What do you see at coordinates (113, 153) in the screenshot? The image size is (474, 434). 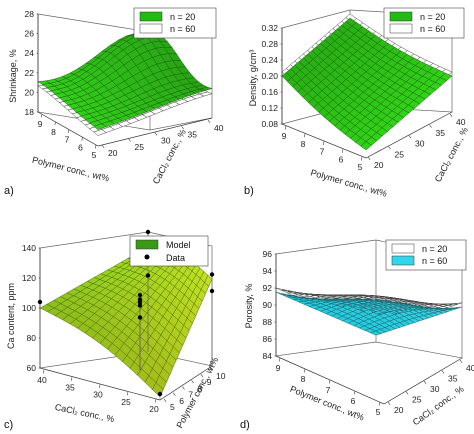 I see `panel-a-y-tick-label-0: 20` at bounding box center [113, 153].